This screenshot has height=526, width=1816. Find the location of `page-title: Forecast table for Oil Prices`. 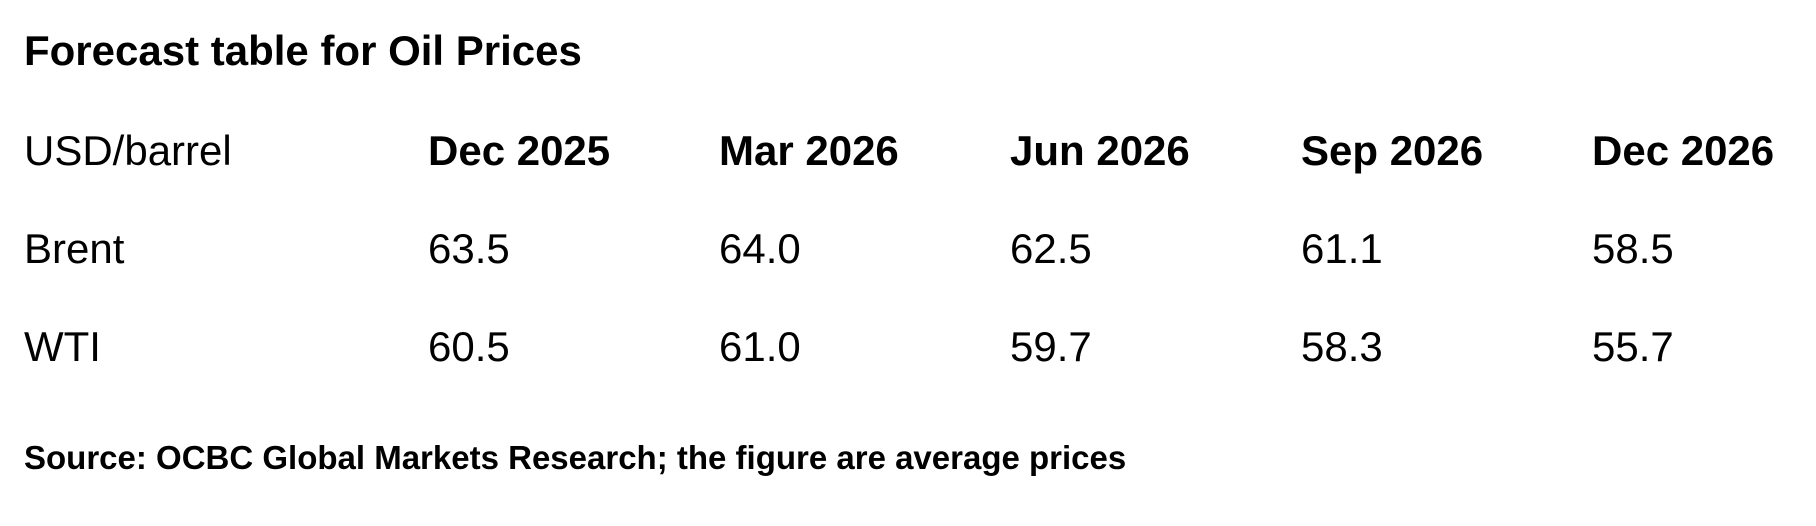

page-title: Forecast table for Oil Prices is located at coordinates (303, 50).